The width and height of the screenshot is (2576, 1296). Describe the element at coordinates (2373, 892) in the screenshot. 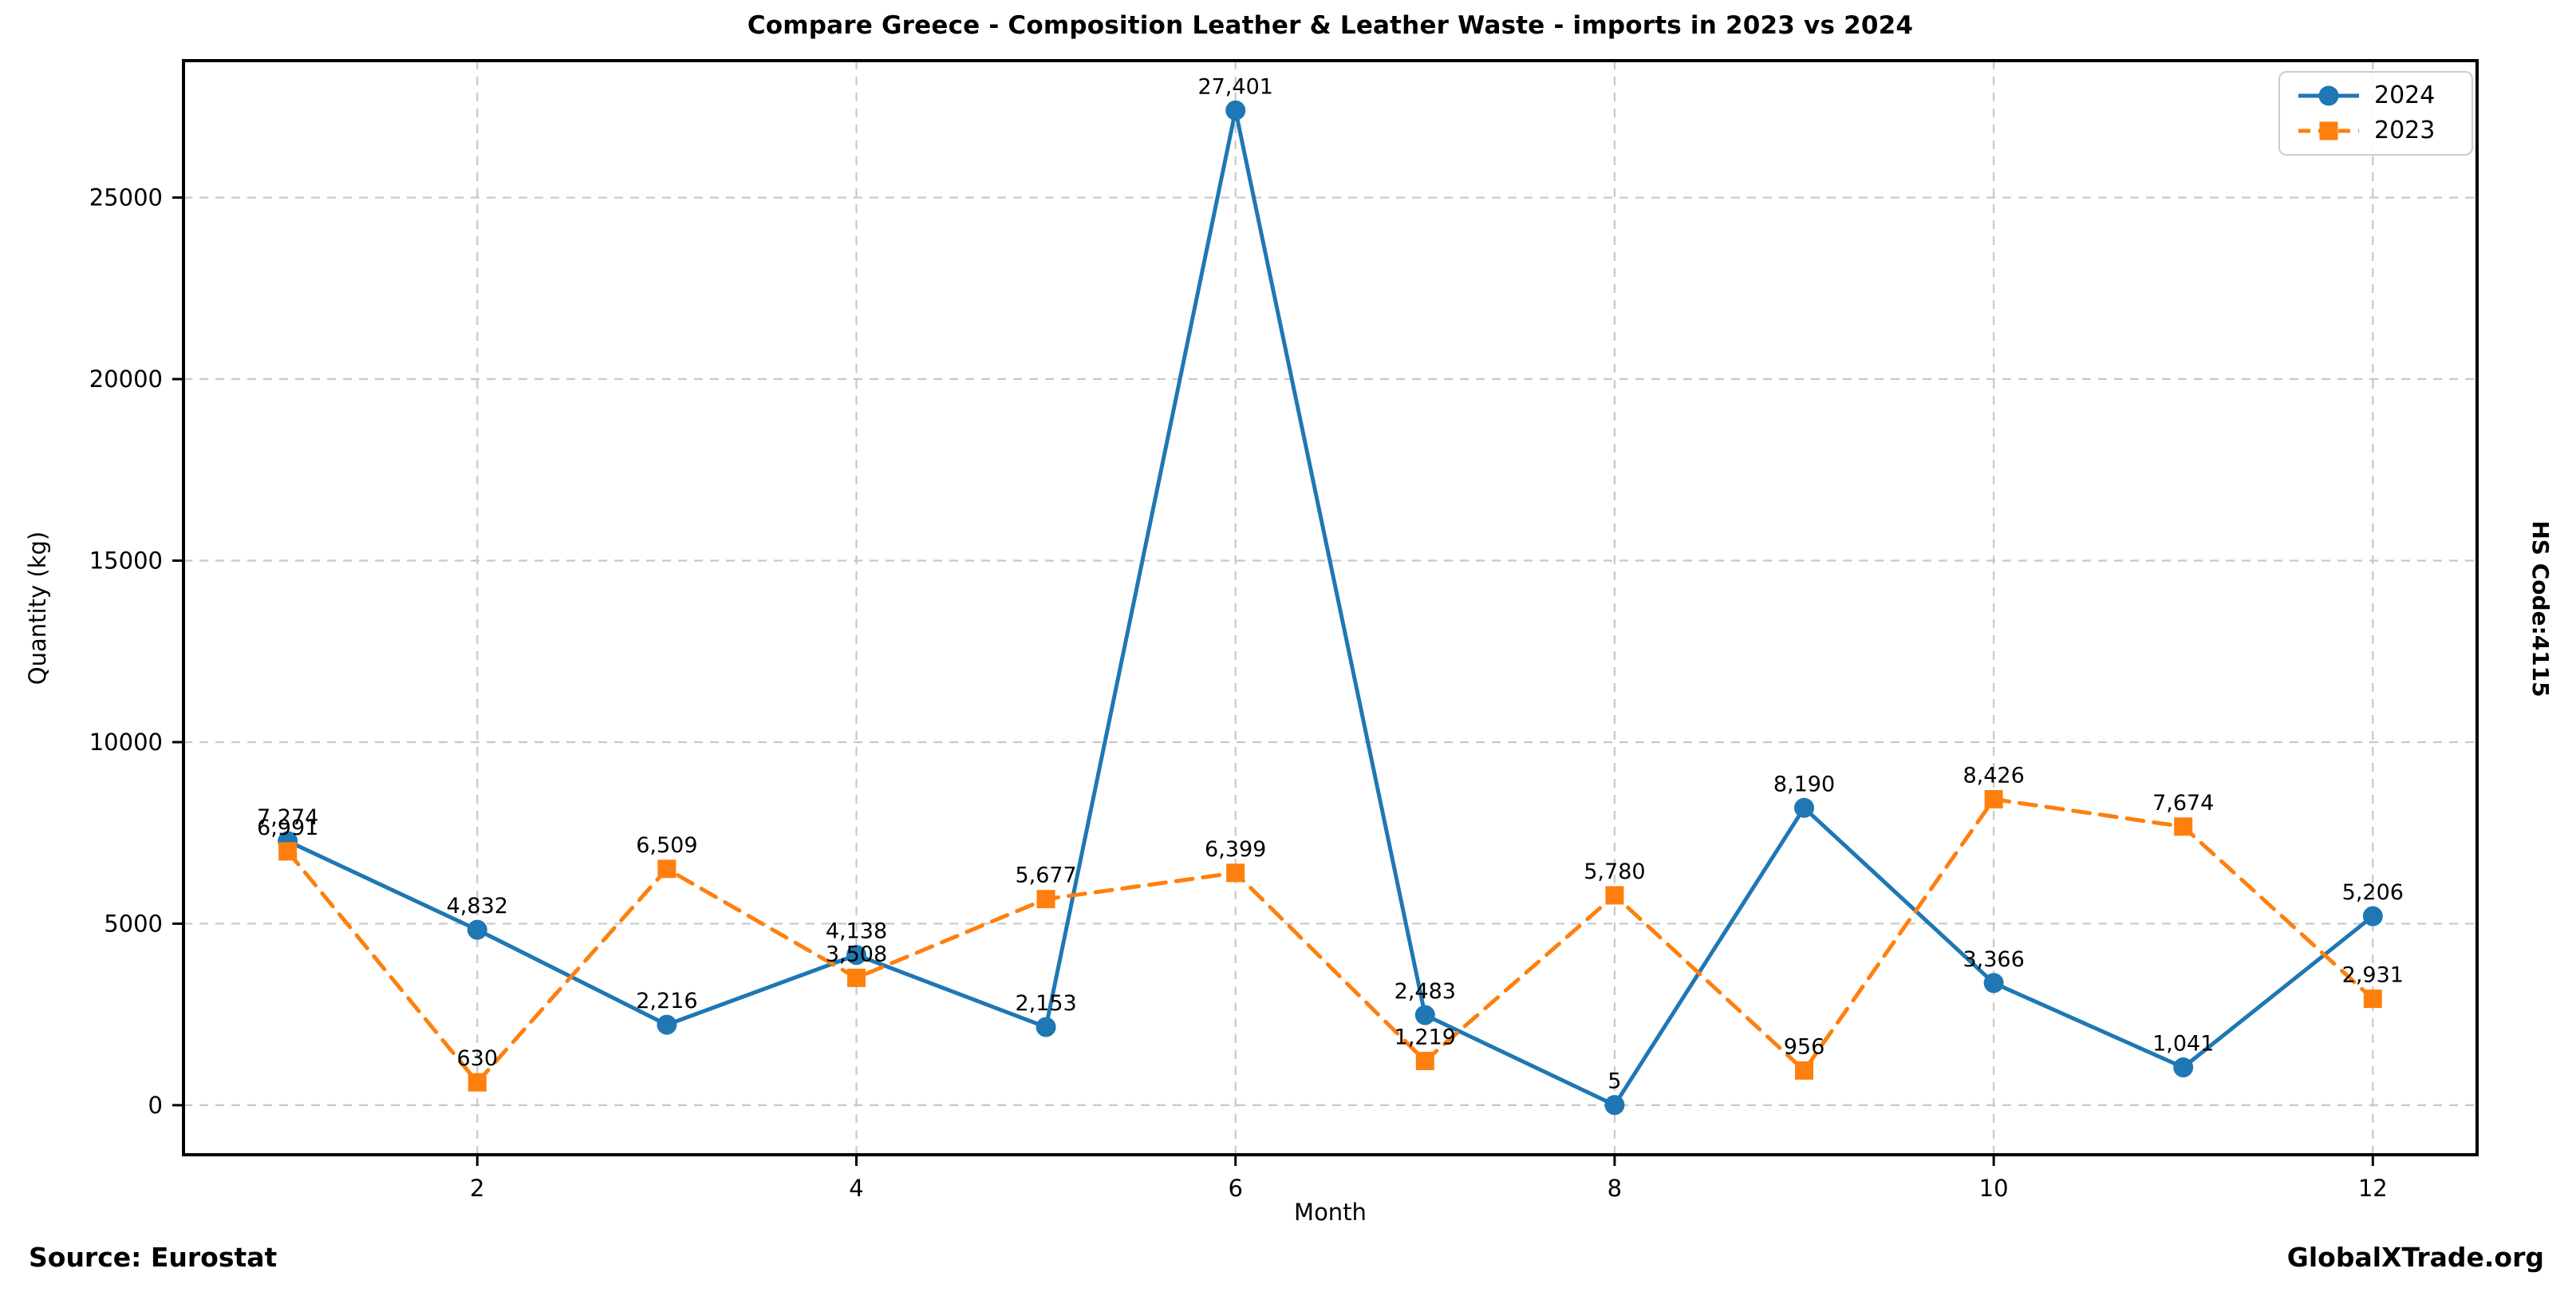

I see `data-label-2024: 5,206` at that location.